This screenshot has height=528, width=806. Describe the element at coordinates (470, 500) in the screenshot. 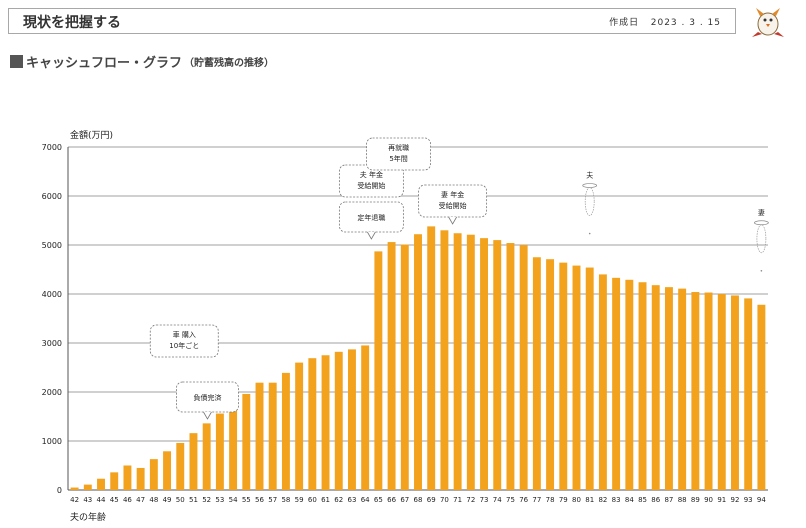

I see `x-tick-label: 72` at that location.